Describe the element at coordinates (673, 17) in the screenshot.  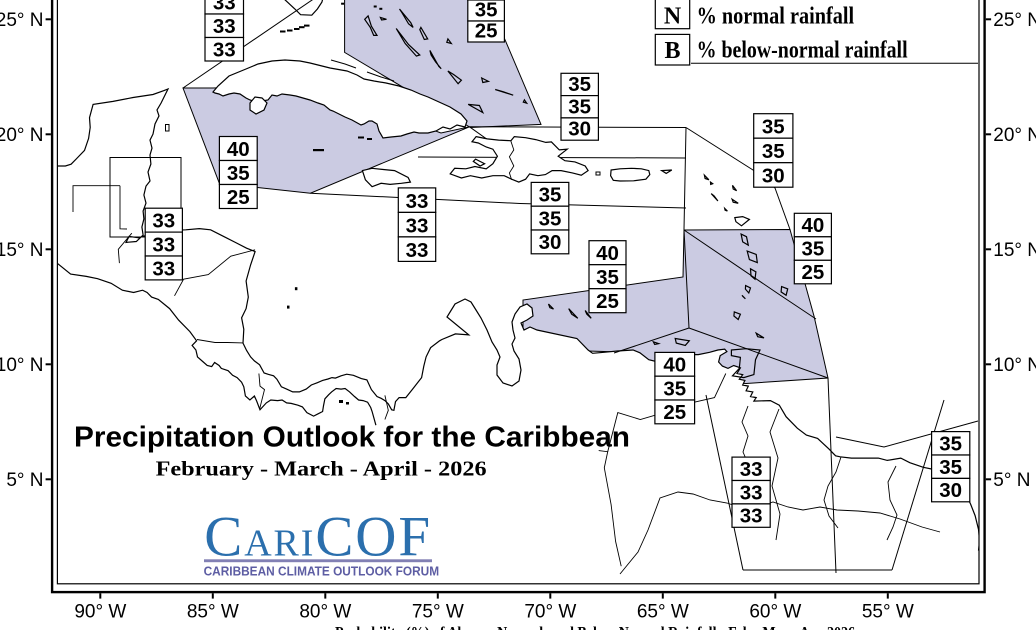
I see `svg-text: N` at that location.